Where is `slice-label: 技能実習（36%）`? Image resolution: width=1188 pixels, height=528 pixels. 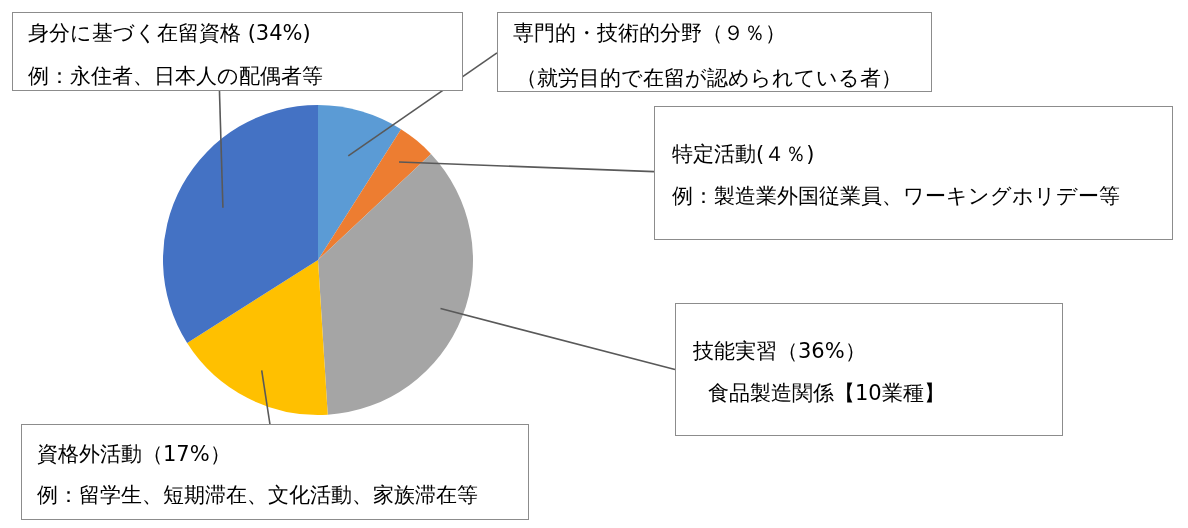 slice-label: 技能実習（36%） is located at coordinates (779, 351).